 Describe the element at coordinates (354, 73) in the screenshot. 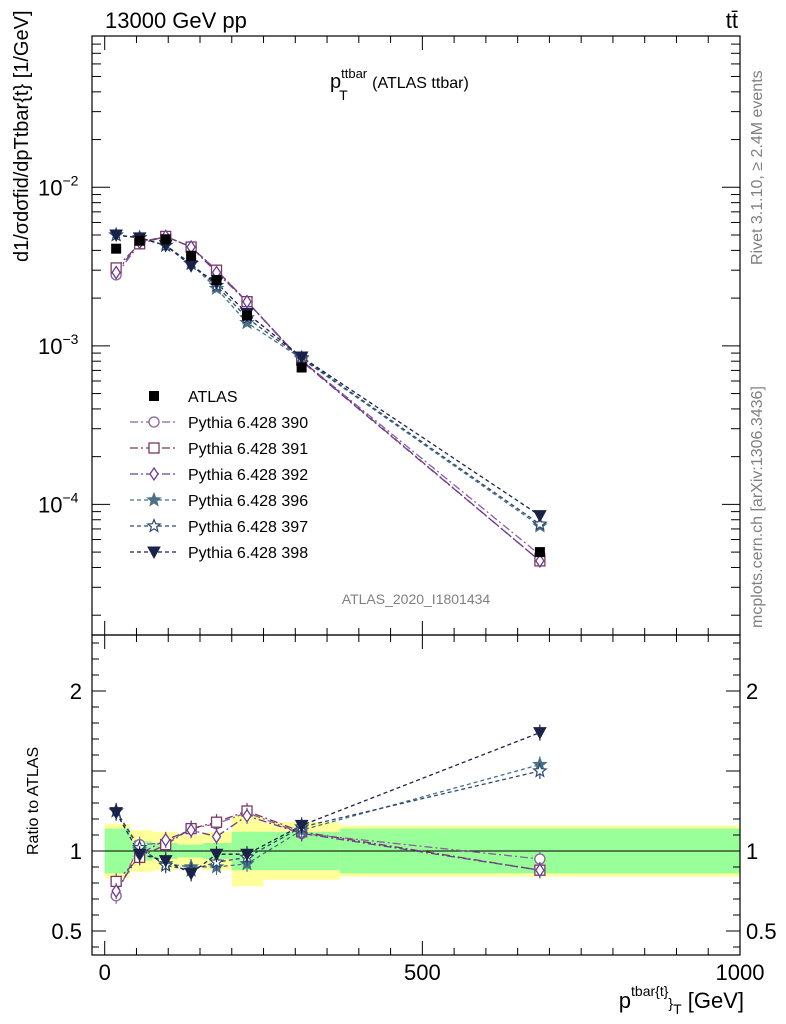

I see `plot-title-sup: ttbar` at that location.